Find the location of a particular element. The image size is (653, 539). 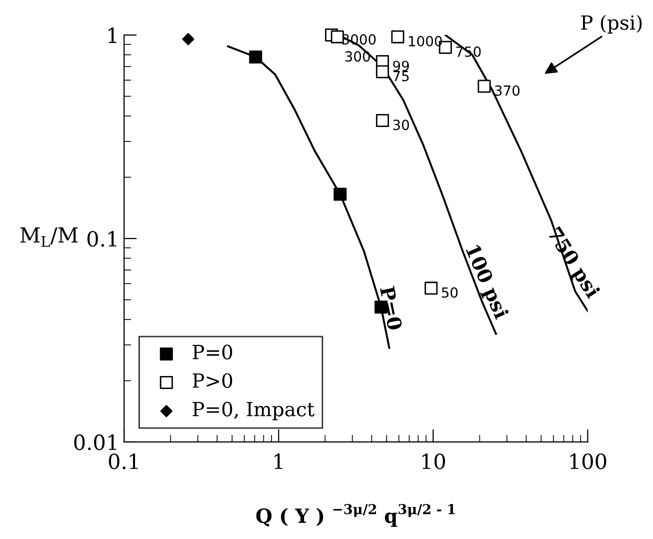

y-tick-label: 0.1 is located at coordinates (101, 238).